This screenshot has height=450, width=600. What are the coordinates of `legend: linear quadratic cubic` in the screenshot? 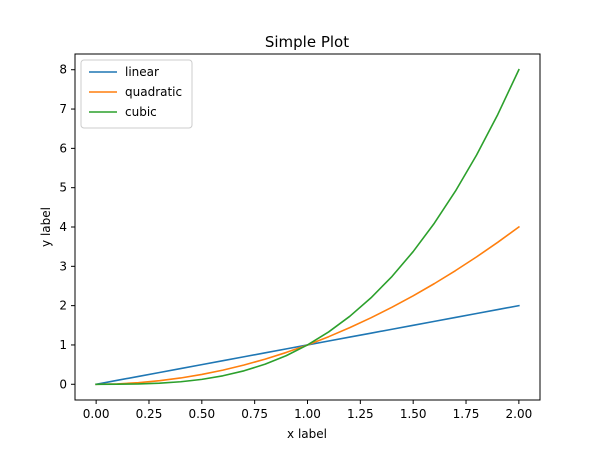 It's located at (136, 94).